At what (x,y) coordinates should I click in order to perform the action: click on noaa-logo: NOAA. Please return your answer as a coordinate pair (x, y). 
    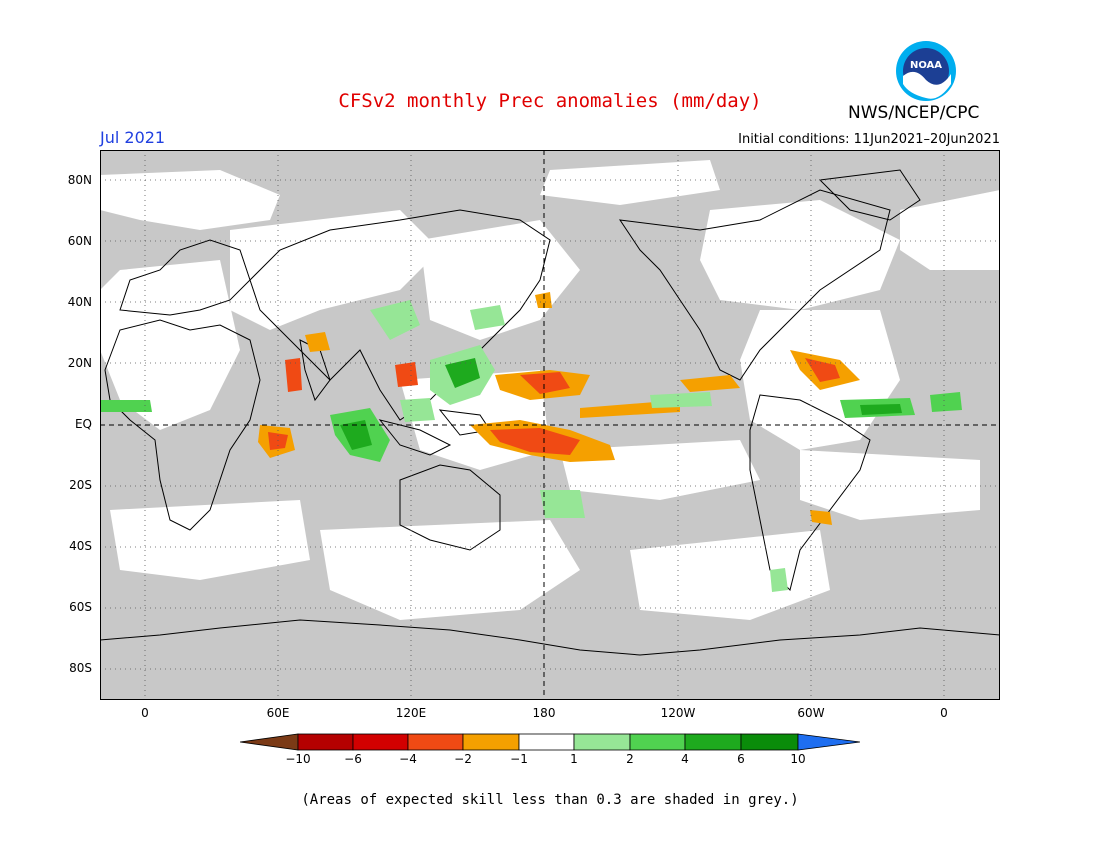
    Looking at the image, I should click on (926, 71).